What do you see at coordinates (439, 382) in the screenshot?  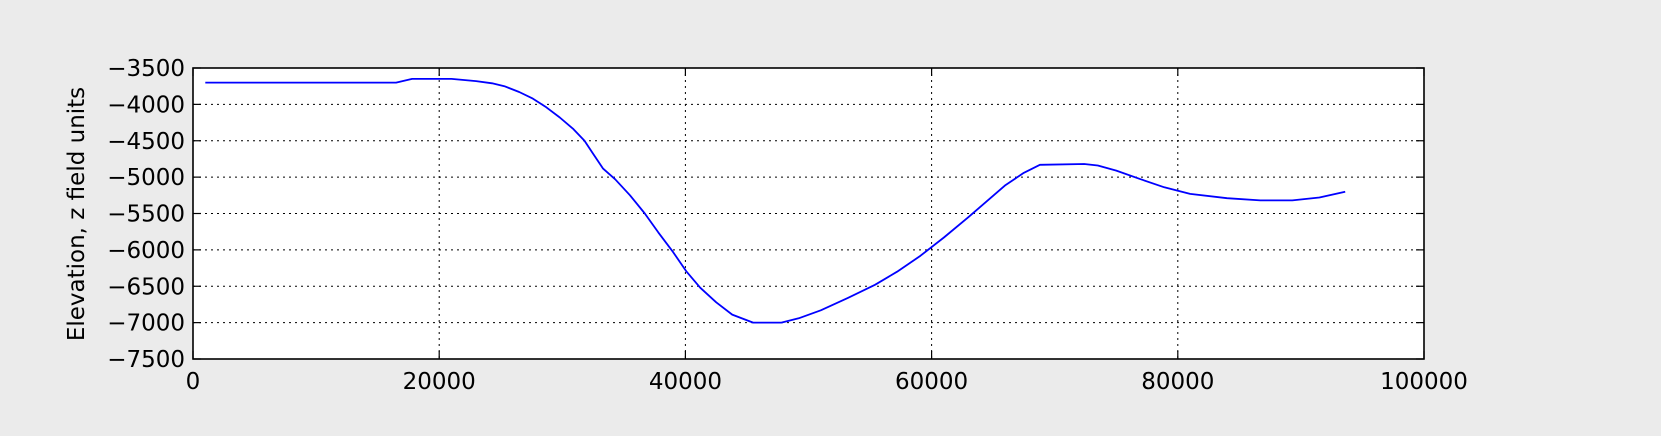 I see `x-tick-label: 20000` at bounding box center [439, 382].